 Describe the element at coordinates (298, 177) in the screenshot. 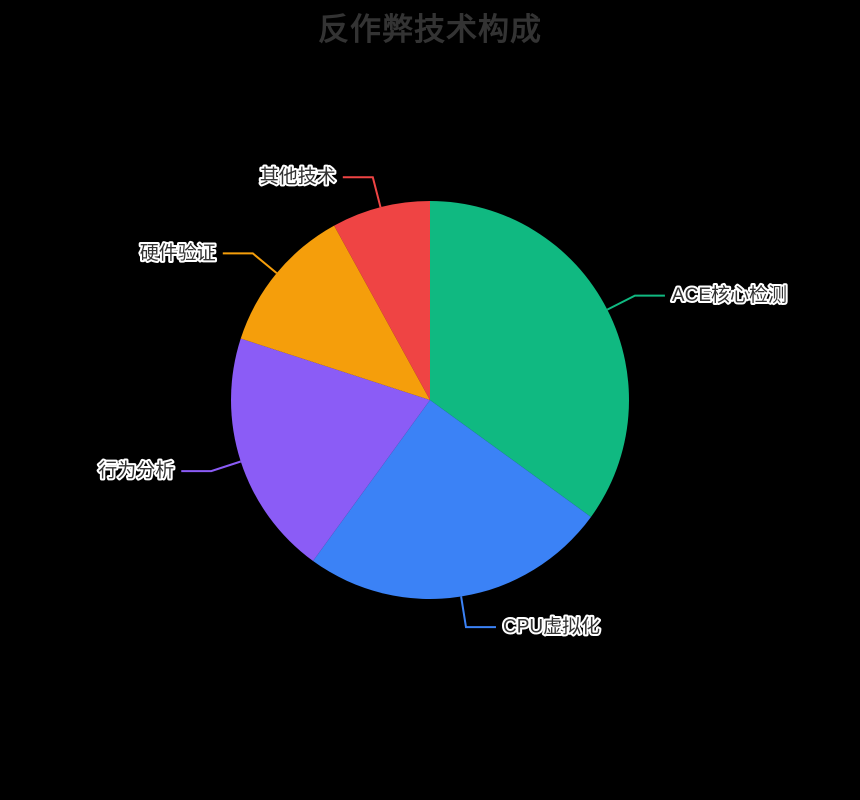

I see `slice-label-4: 其他技术` at that location.